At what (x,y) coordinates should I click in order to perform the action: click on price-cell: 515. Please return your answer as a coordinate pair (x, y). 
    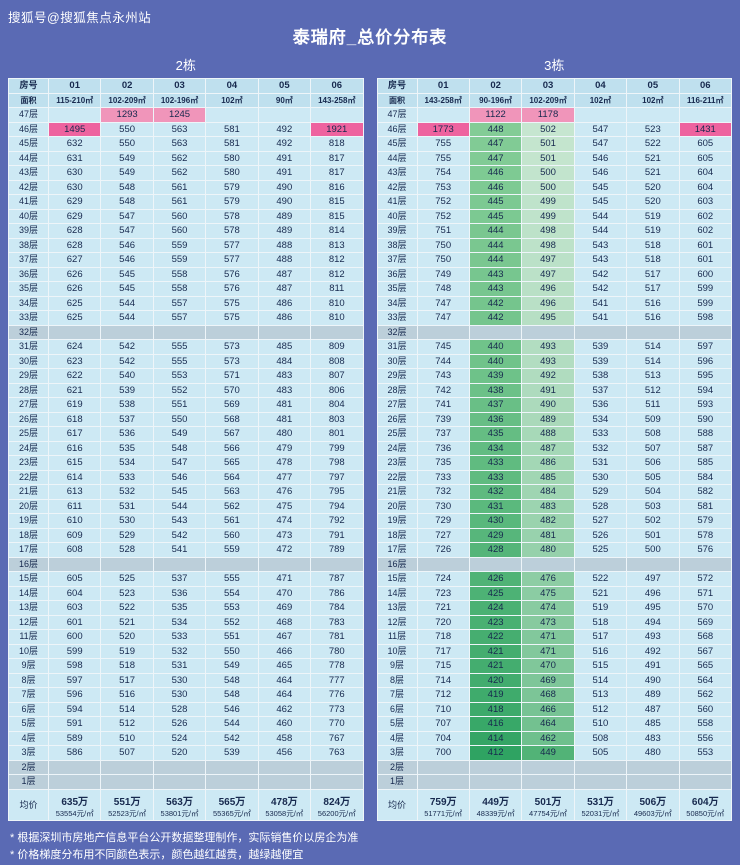
    Looking at the image, I should click on (600, 666).